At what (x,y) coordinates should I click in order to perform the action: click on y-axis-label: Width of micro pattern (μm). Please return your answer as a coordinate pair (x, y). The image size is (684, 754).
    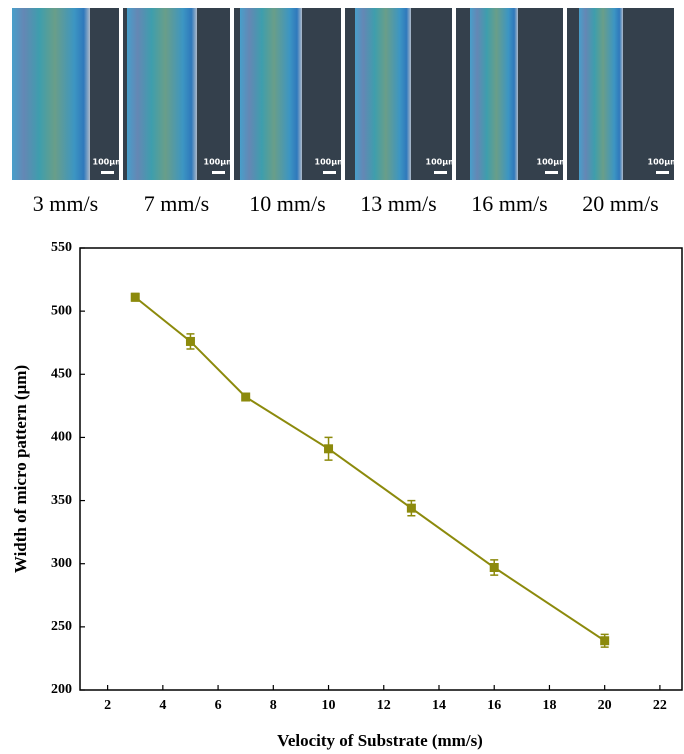
    Looking at the image, I should click on (20, 469).